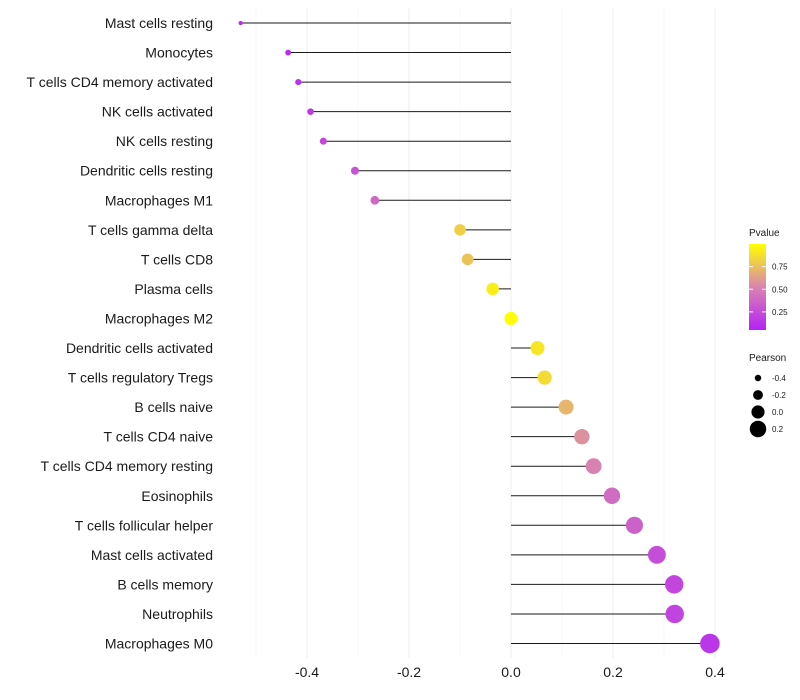  I want to click on legend-pearson-tick: -0.2, so click(779, 395).